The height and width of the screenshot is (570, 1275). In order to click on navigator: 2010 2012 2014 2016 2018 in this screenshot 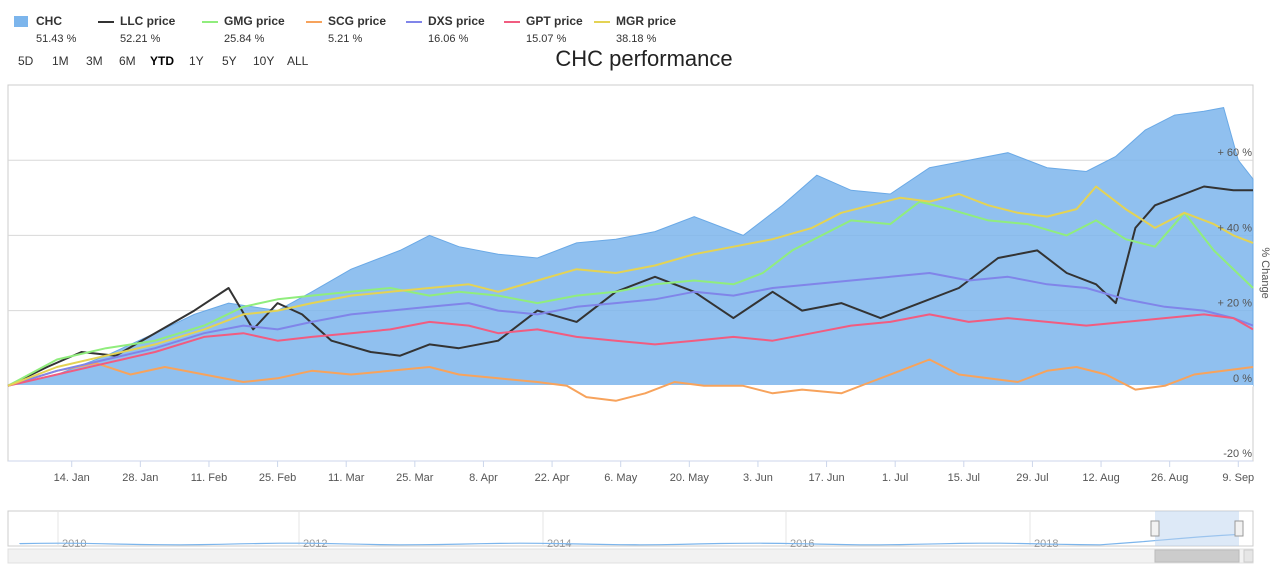, I will do `click(637, 536)`.